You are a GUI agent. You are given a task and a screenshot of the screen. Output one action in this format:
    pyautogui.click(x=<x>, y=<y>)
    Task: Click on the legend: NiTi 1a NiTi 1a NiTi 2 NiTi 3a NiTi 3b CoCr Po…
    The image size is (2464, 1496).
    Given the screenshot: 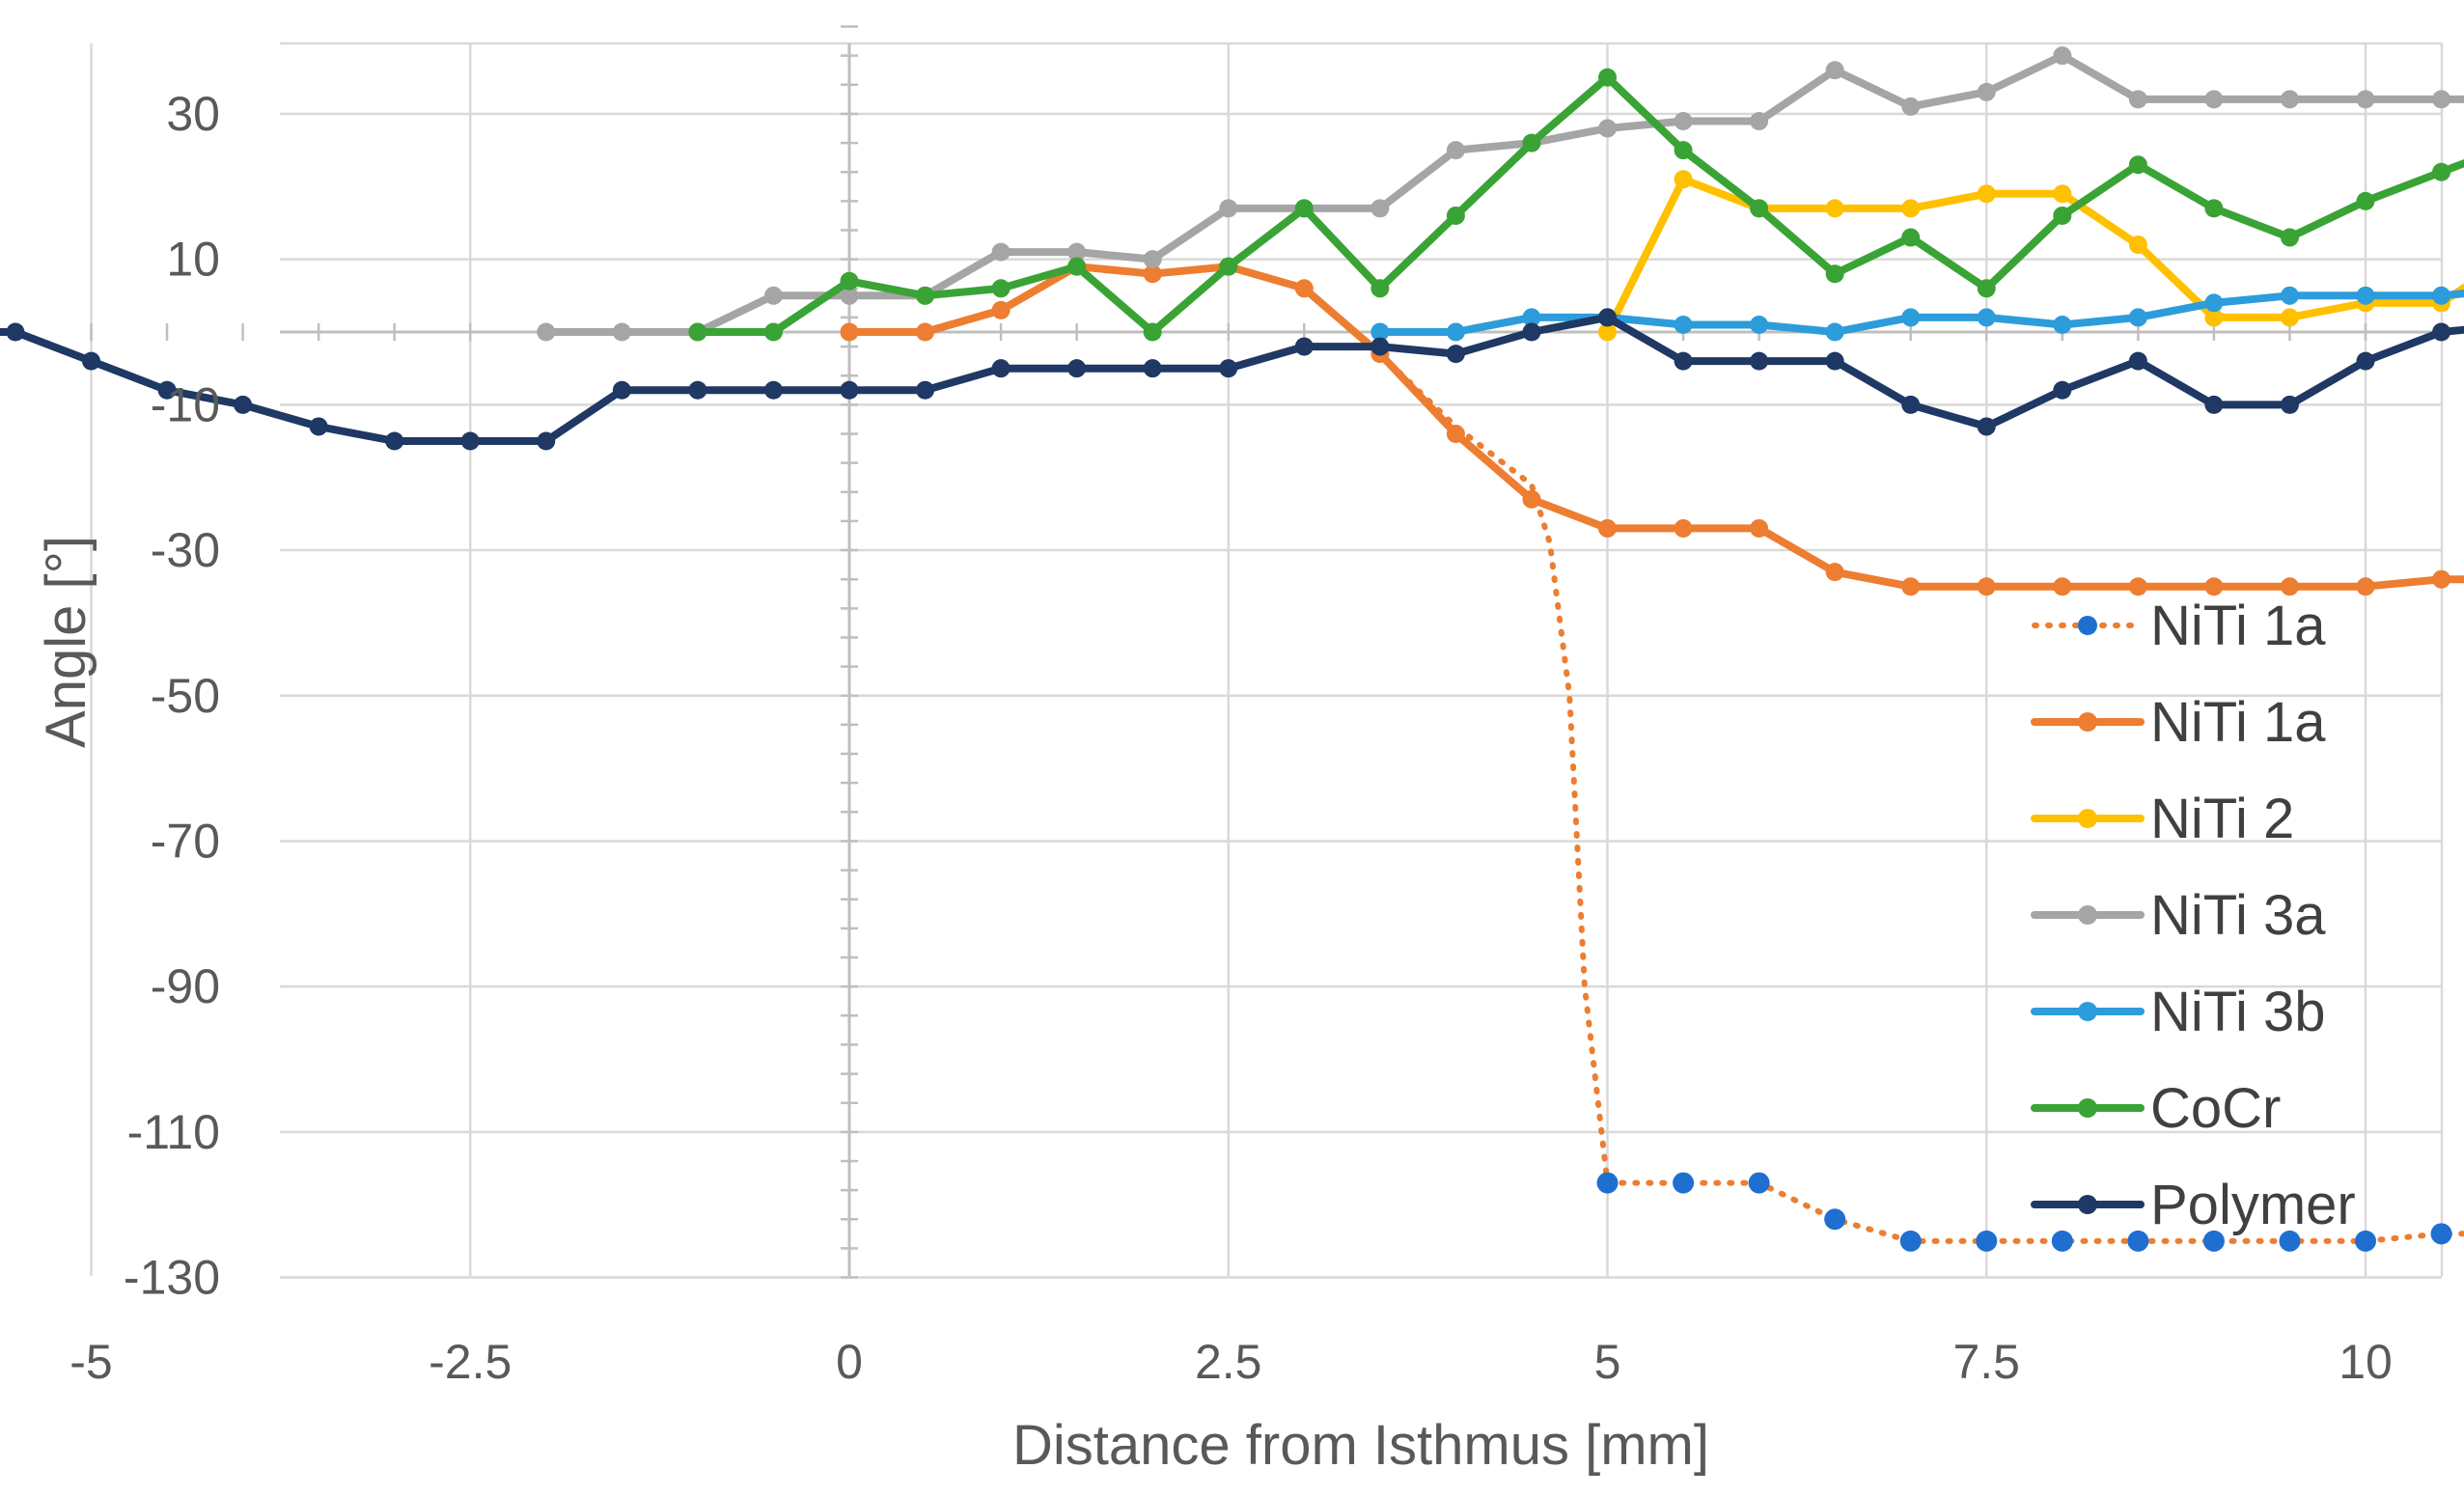 What is the action you would take?
    pyautogui.click(x=2193, y=916)
    